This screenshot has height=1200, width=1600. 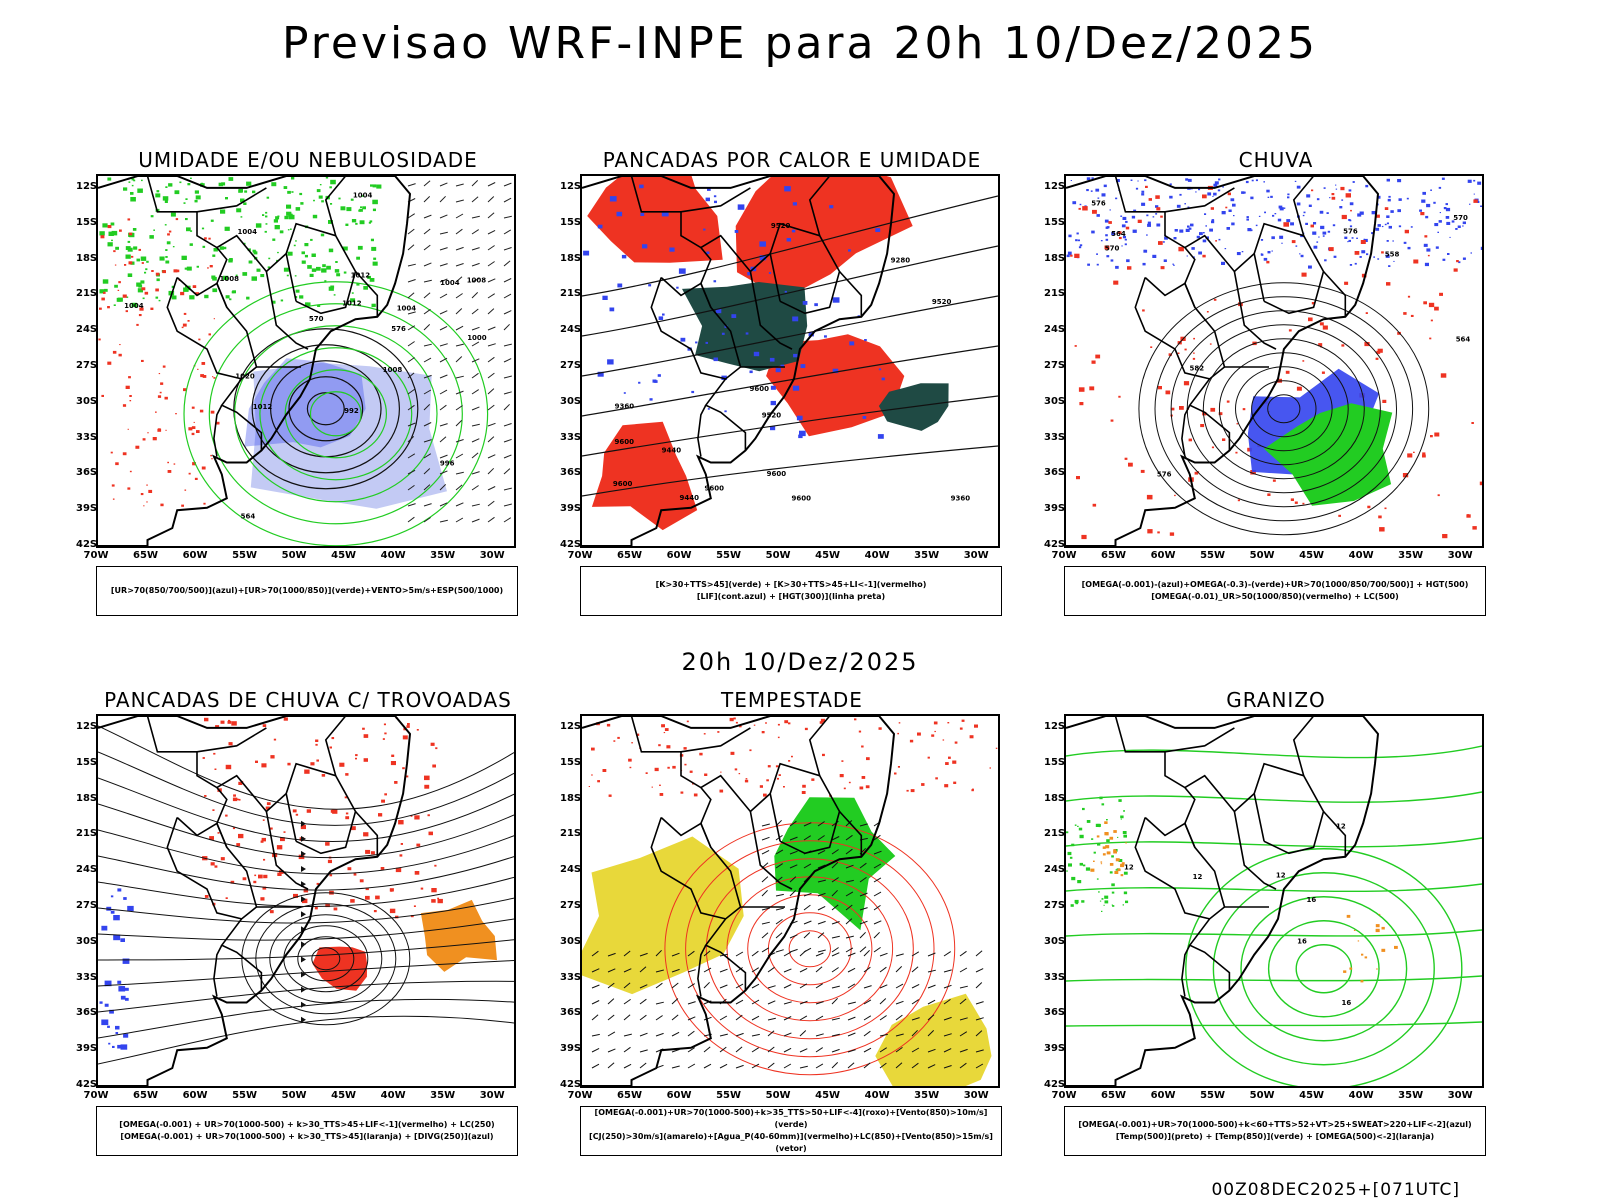 What do you see at coordinates (571, 401) in the screenshot?
I see `lat-tick-label: 30S` at bounding box center [571, 401].